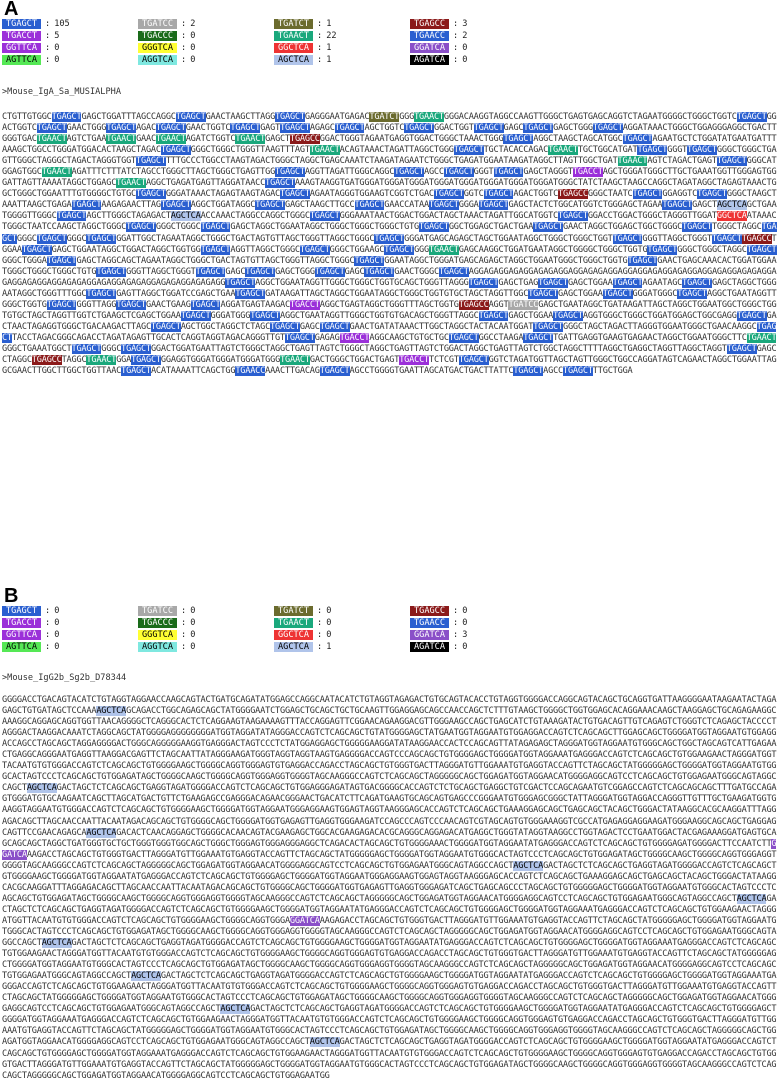 The height and width of the screenshot is (1082, 780). Describe the element at coordinates (293, 24) in the screenshot. I see `legend-motif: TGATCT` at that location.